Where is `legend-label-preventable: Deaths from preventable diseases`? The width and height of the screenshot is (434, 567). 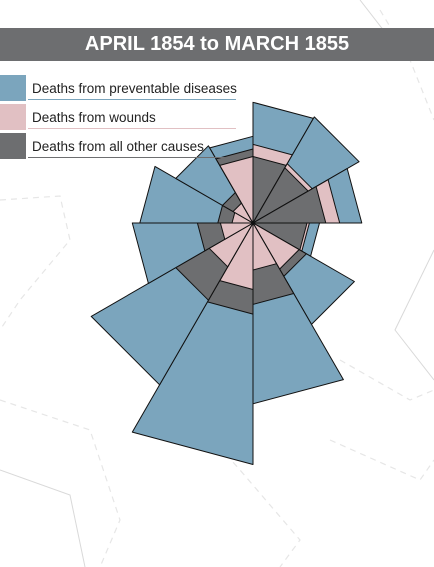
legend-label-preventable: Deaths from preventable diseases is located at coordinates (134, 88).